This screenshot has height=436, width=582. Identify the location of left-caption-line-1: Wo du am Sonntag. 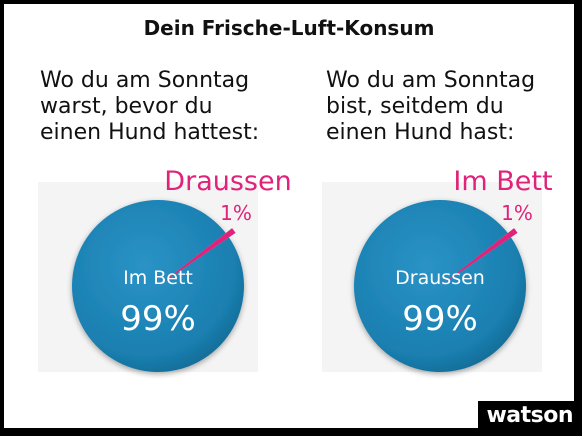
(145, 80).